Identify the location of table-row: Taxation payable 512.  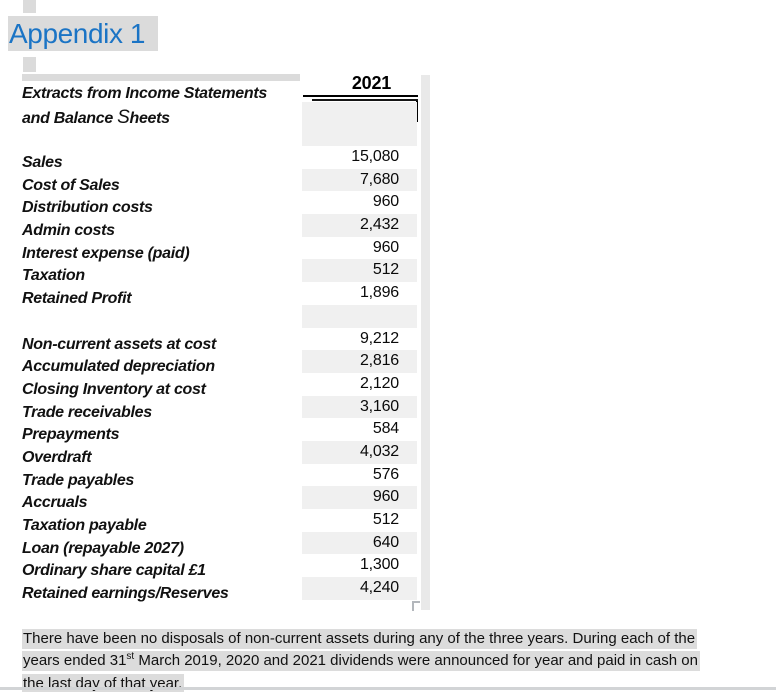
(219, 521).